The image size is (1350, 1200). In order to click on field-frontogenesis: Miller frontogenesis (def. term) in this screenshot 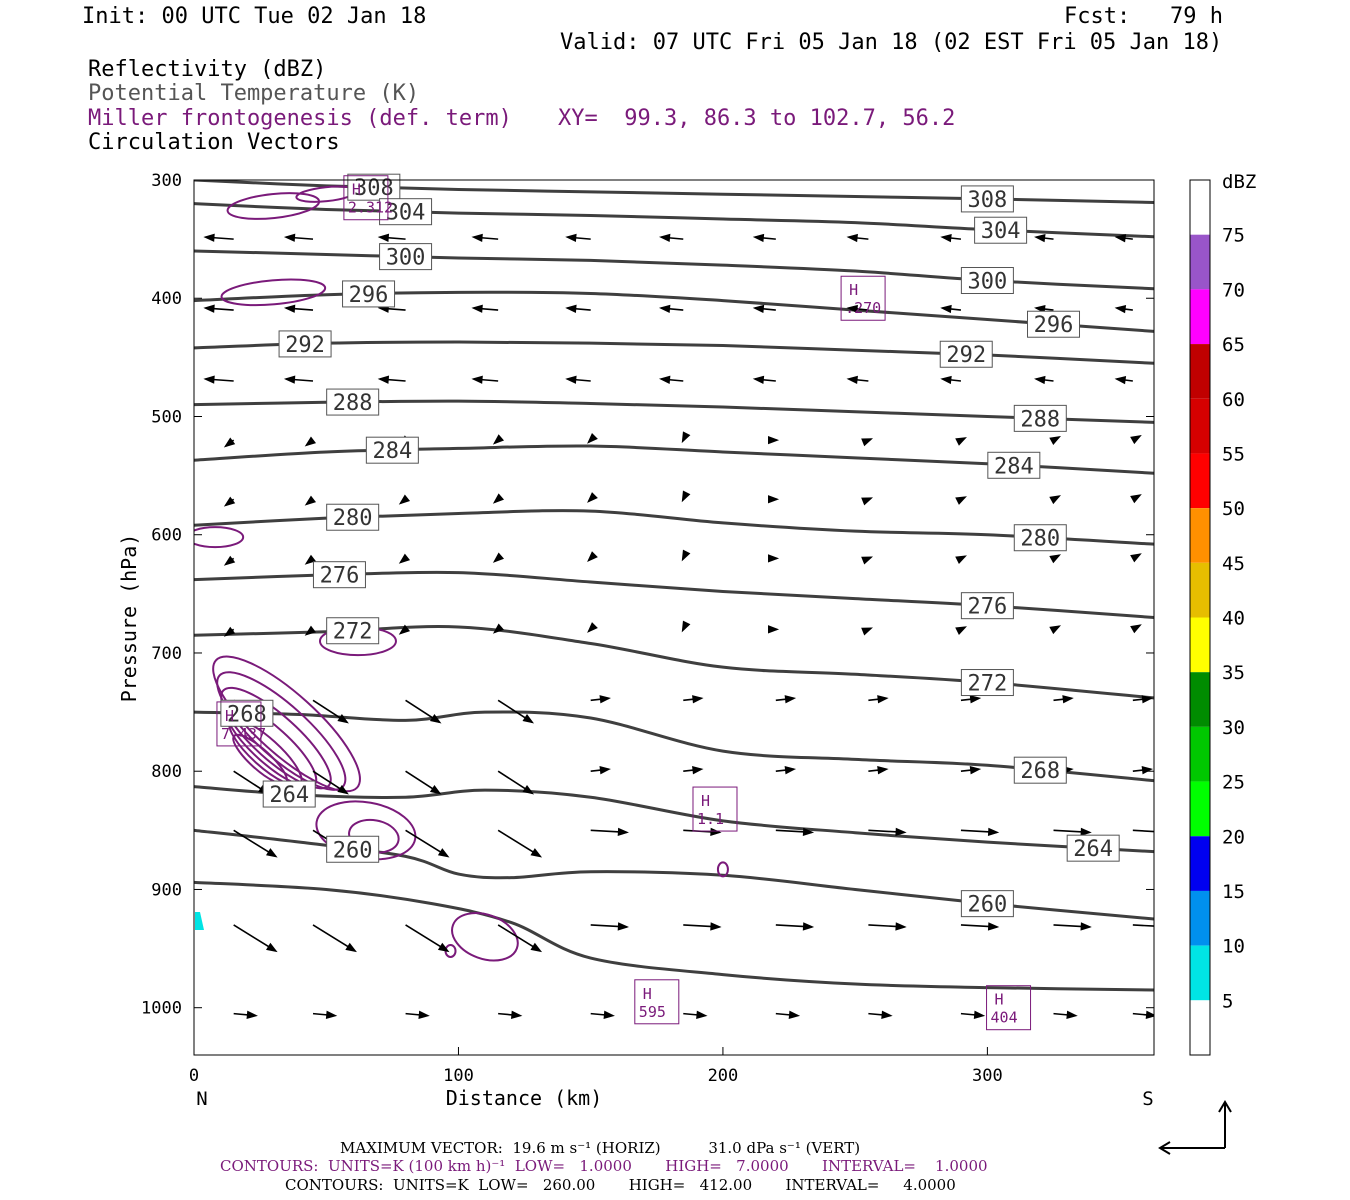, I will do `click(300, 118)`.